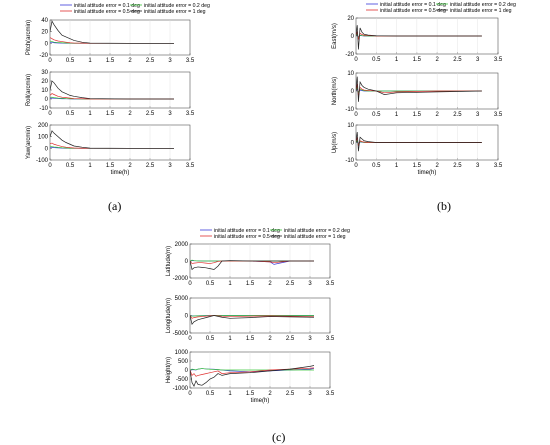  What do you see at coordinates (413, 11) in the screenshot?
I see `legend-label: initial attitude error = 0.5 deg` at bounding box center [413, 11].